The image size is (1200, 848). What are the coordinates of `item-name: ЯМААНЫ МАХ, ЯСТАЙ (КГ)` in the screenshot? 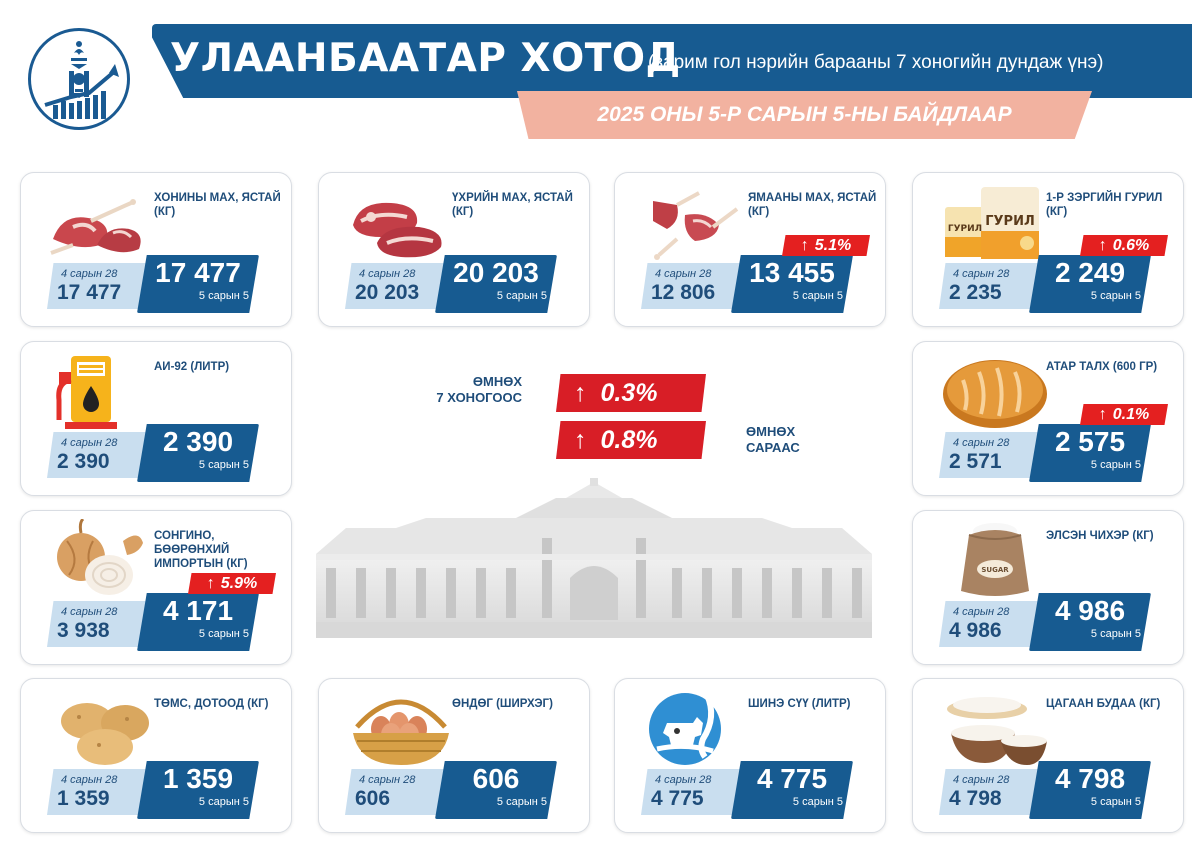 It's located at (812, 205).